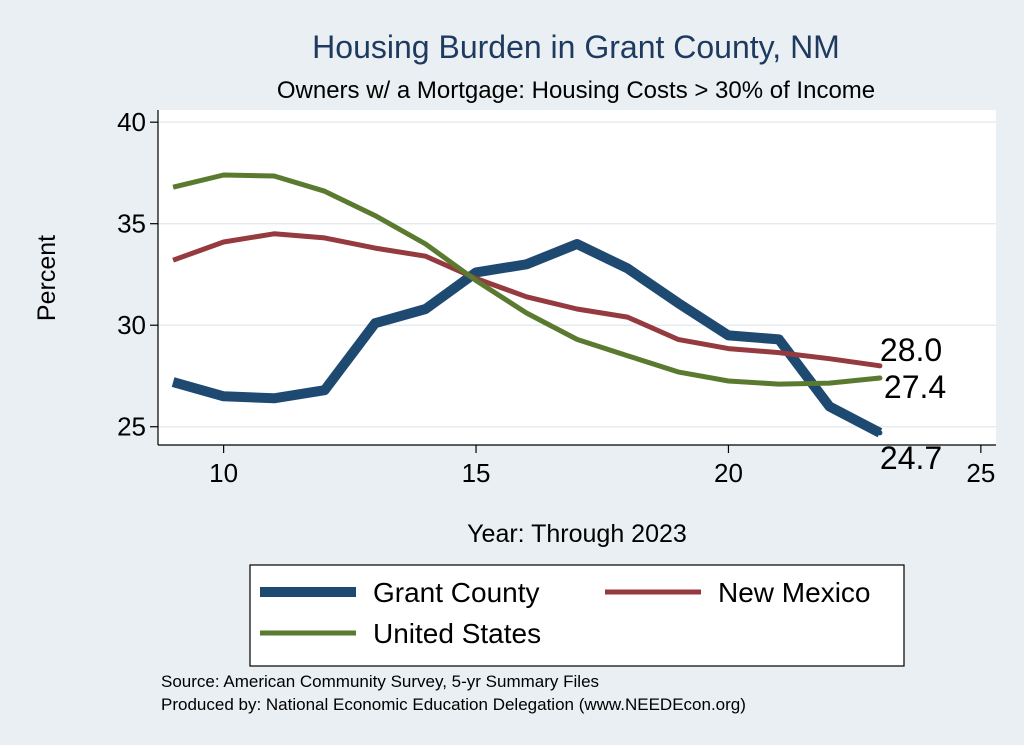  I want to click on legend-label-united-states: United States, so click(457, 633).